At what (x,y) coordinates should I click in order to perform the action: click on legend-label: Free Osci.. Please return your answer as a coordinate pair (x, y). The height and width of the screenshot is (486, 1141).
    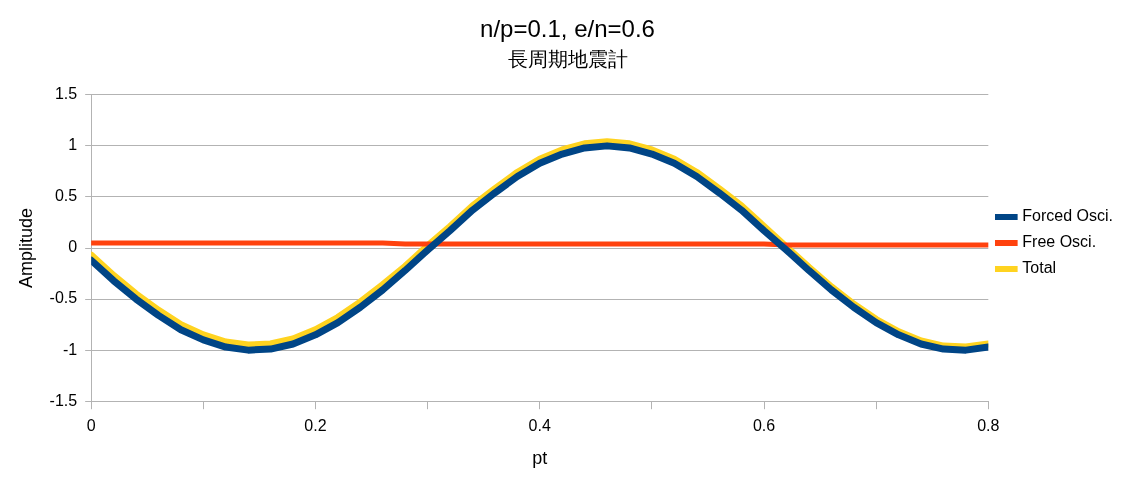
    Looking at the image, I should click on (1059, 242).